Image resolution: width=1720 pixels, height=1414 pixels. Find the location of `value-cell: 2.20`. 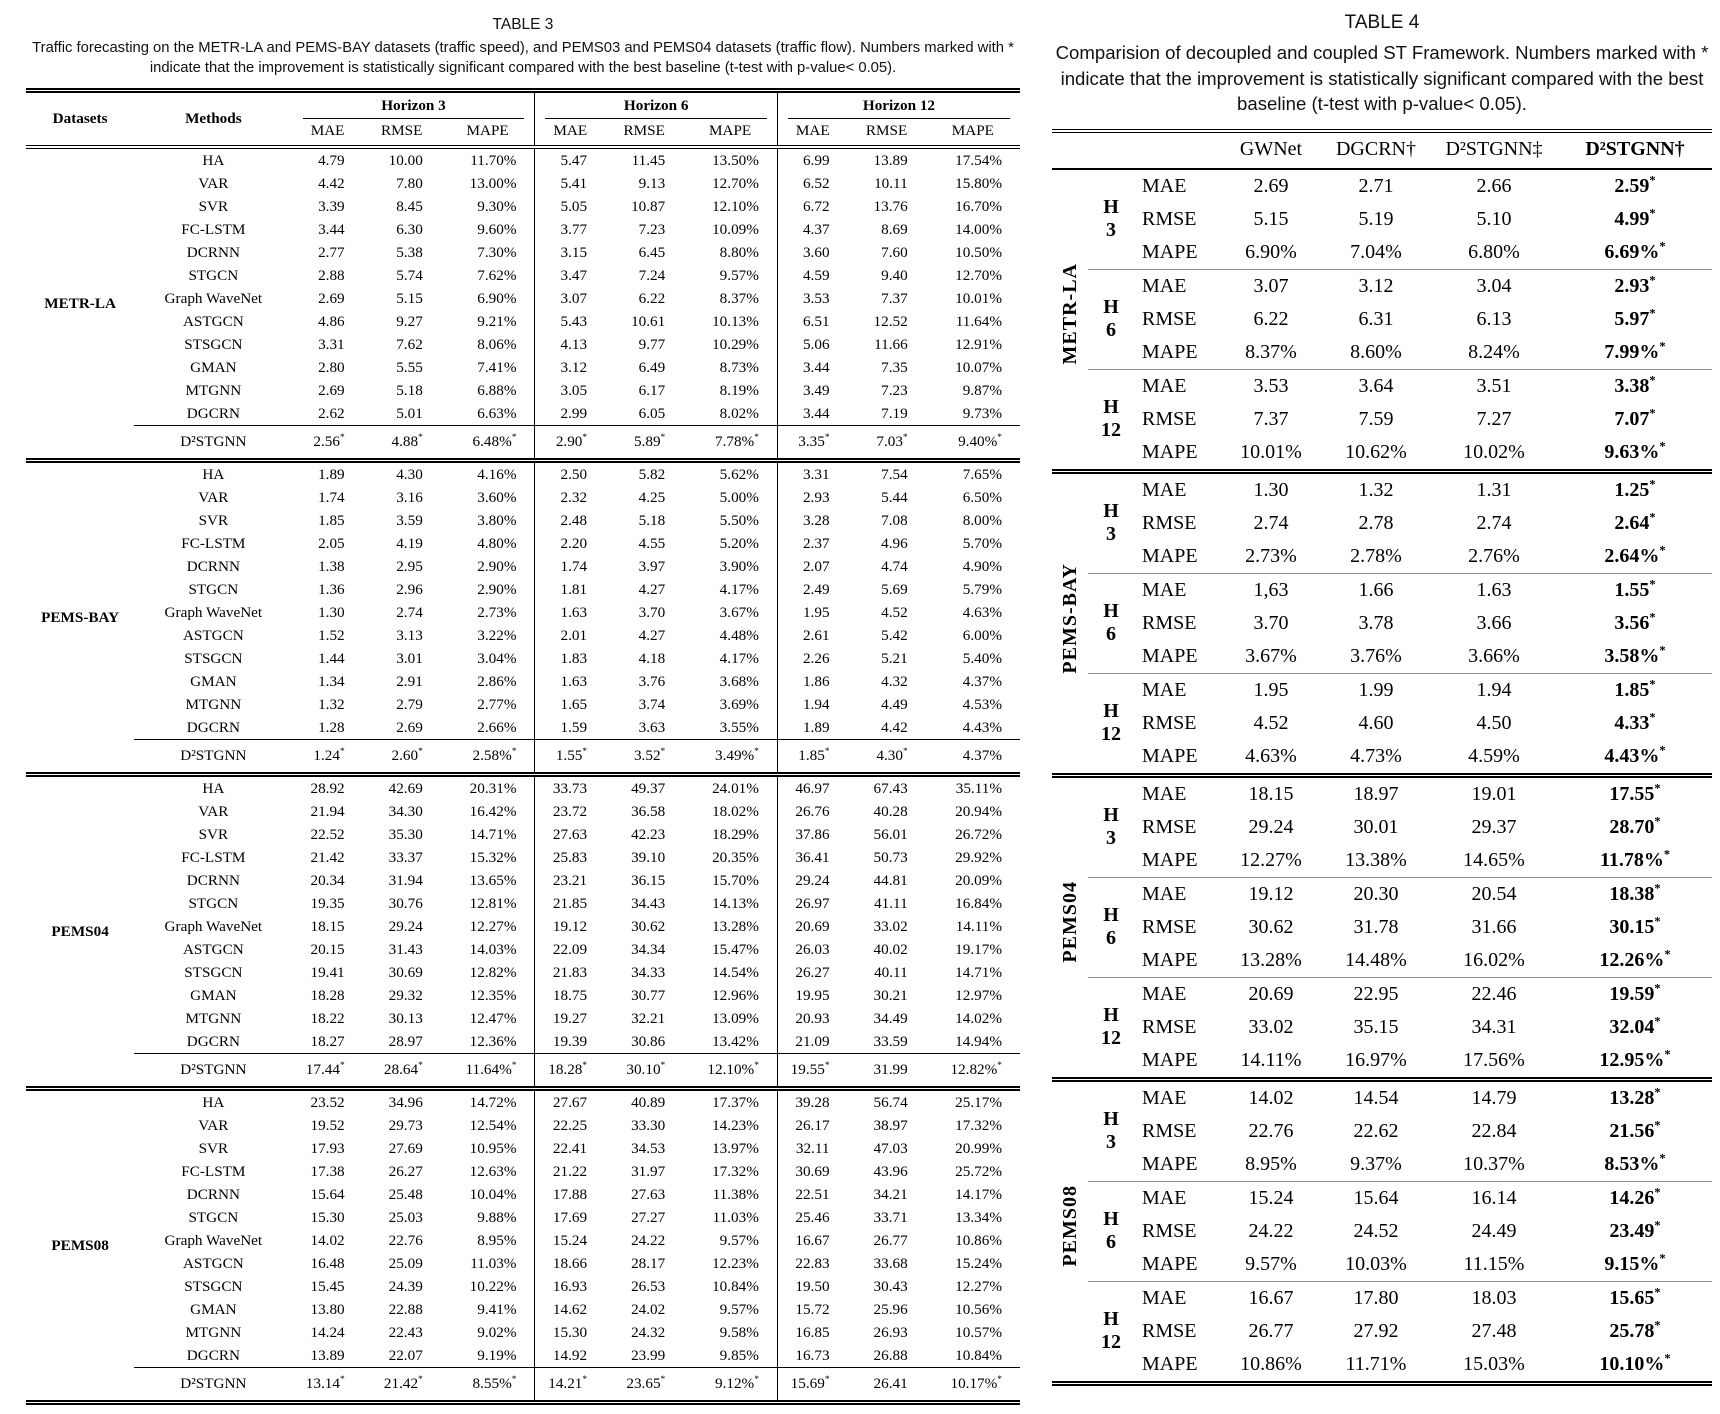

value-cell: 2.20 is located at coordinates (574, 543).